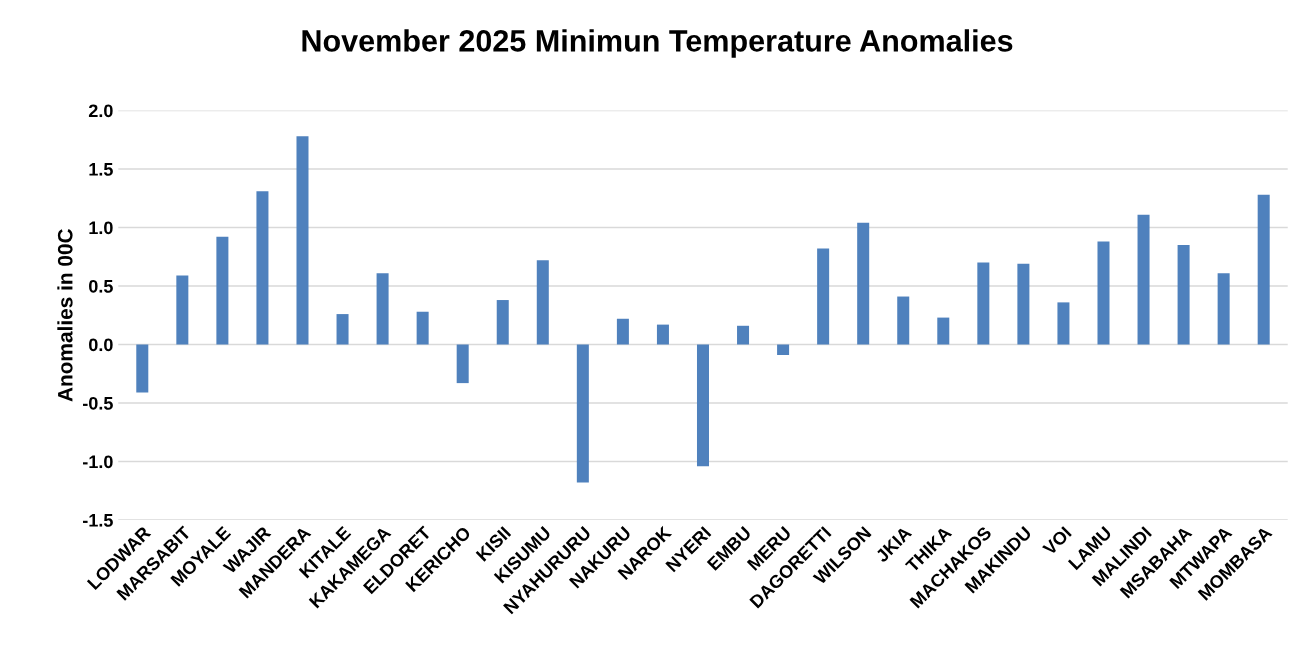 This screenshot has height=650, width=1314. What do you see at coordinates (101, 286) in the screenshot?
I see `y-tick-label: 0.5` at bounding box center [101, 286].